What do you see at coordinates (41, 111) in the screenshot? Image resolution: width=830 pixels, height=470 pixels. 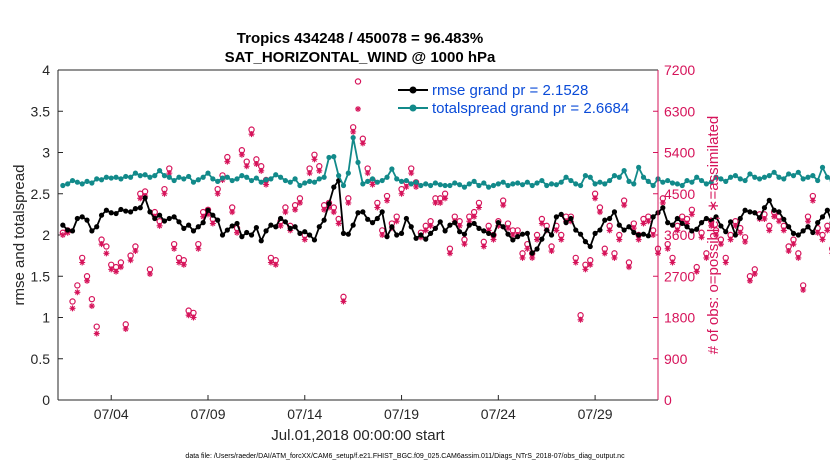 I see `y-tick-label: 3.5` at bounding box center [41, 111].